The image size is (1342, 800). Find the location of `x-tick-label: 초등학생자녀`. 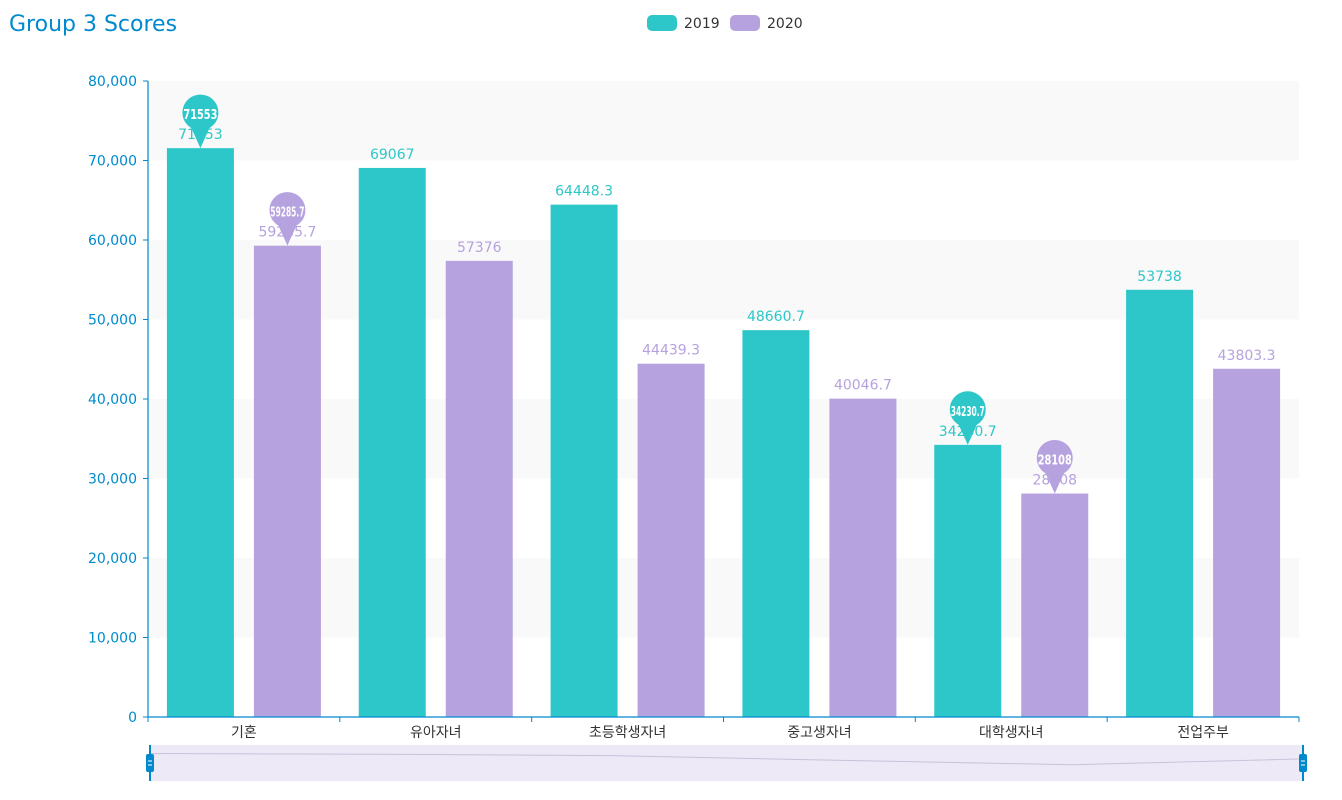

x-tick-label: 초등학생자녀 is located at coordinates (627, 733).